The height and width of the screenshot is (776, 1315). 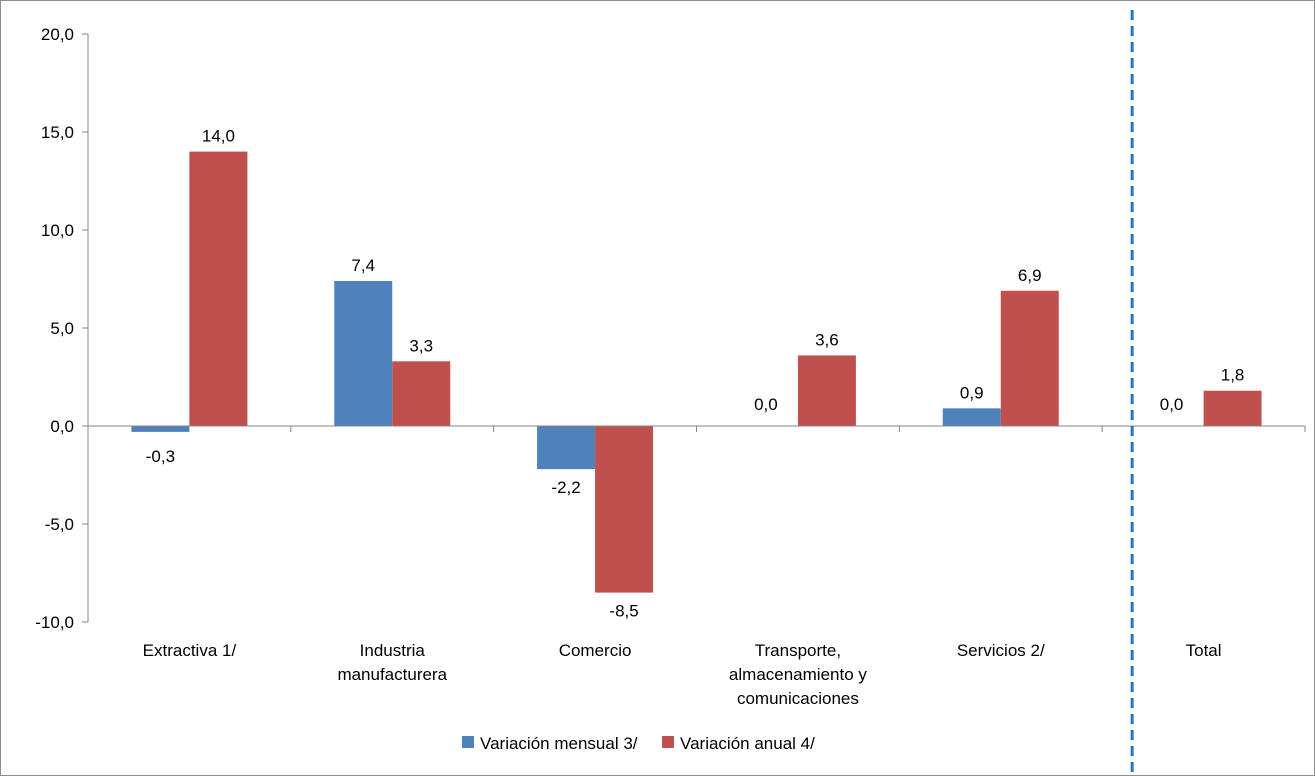 I want to click on category-label-line: Extractiva 1/, so click(x=190, y=650).